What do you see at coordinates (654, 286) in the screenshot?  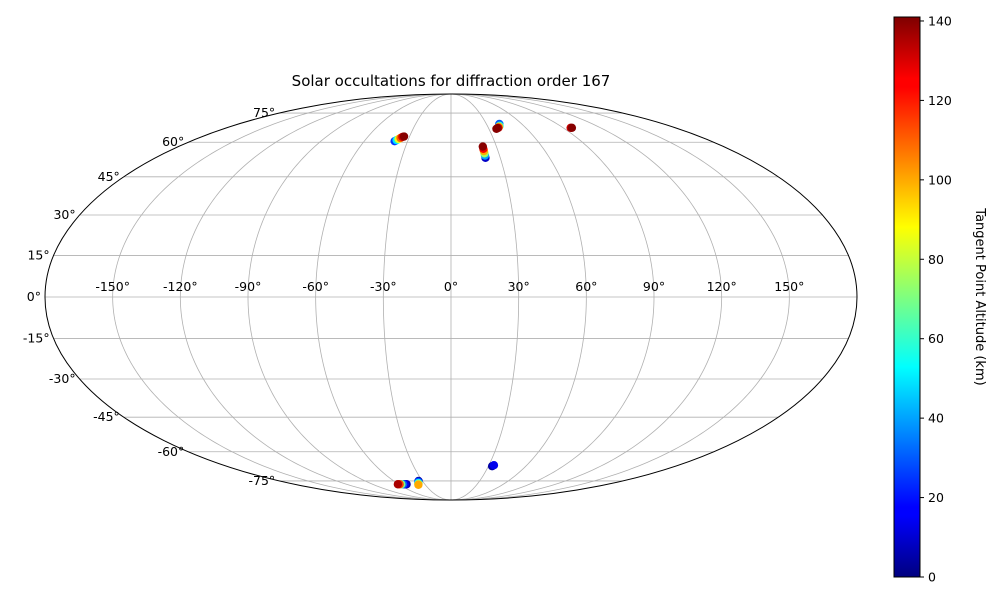 I see `longitude-tick-label: 90°` at bounding box center [654, 286].